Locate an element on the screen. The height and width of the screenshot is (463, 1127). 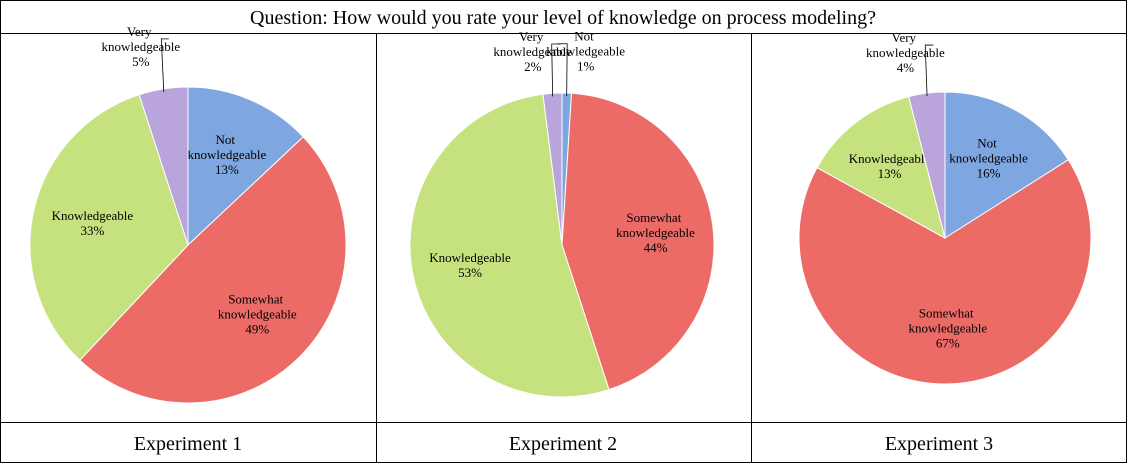
slice-value-label: 1% is located at coordinates (586, 66).